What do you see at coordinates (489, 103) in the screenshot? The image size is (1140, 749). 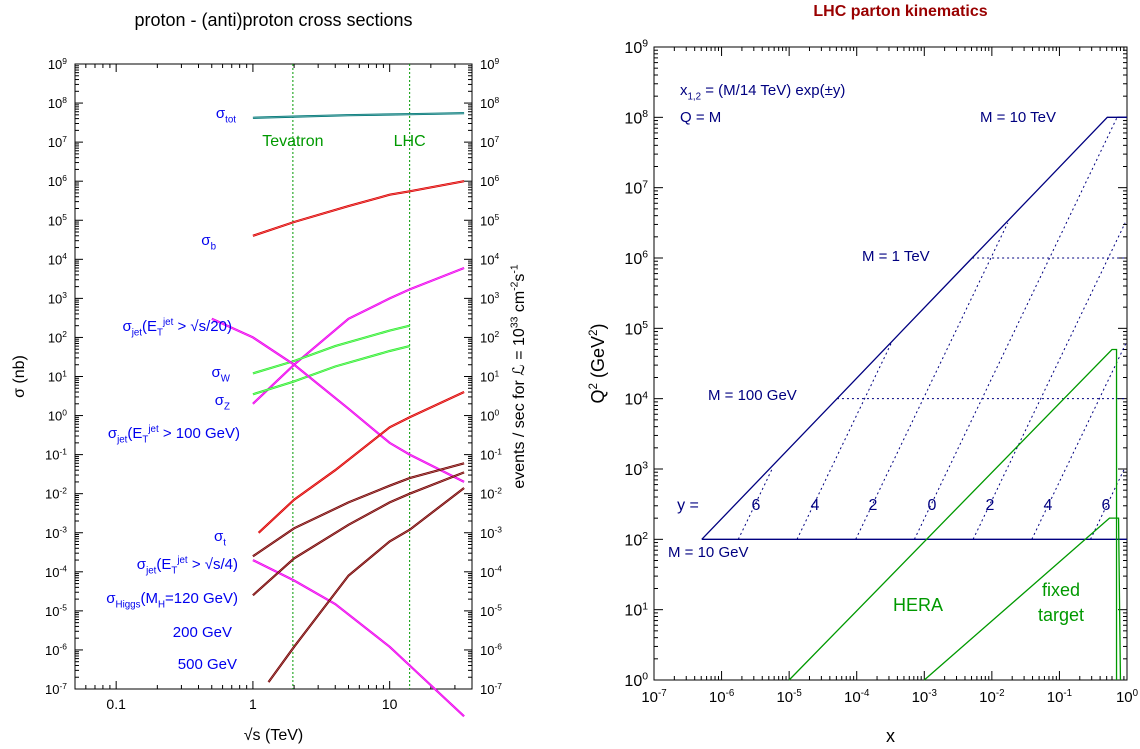 I see `right-y-tick-label: 10⁸` at bounding box center [489, 103].